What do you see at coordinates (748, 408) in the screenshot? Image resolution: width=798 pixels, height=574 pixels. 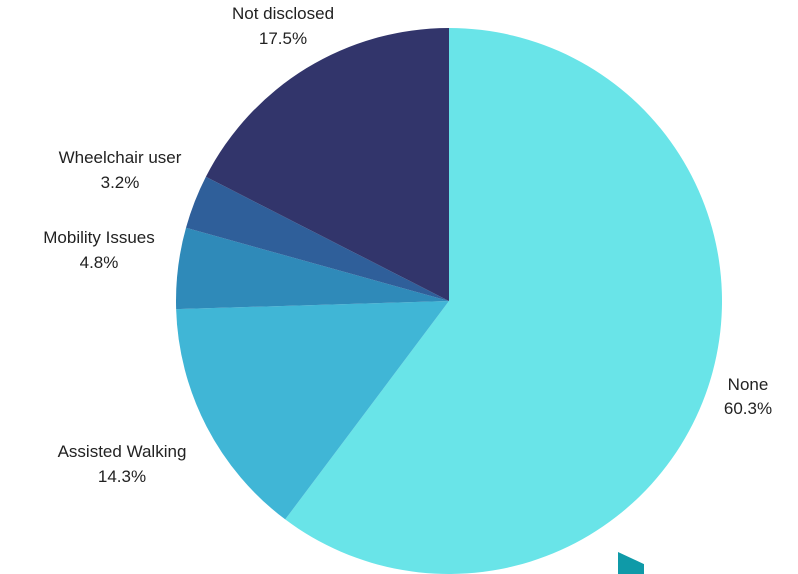 I see `slice-percent-label: 60.3%` at bounding box center [748, 408].